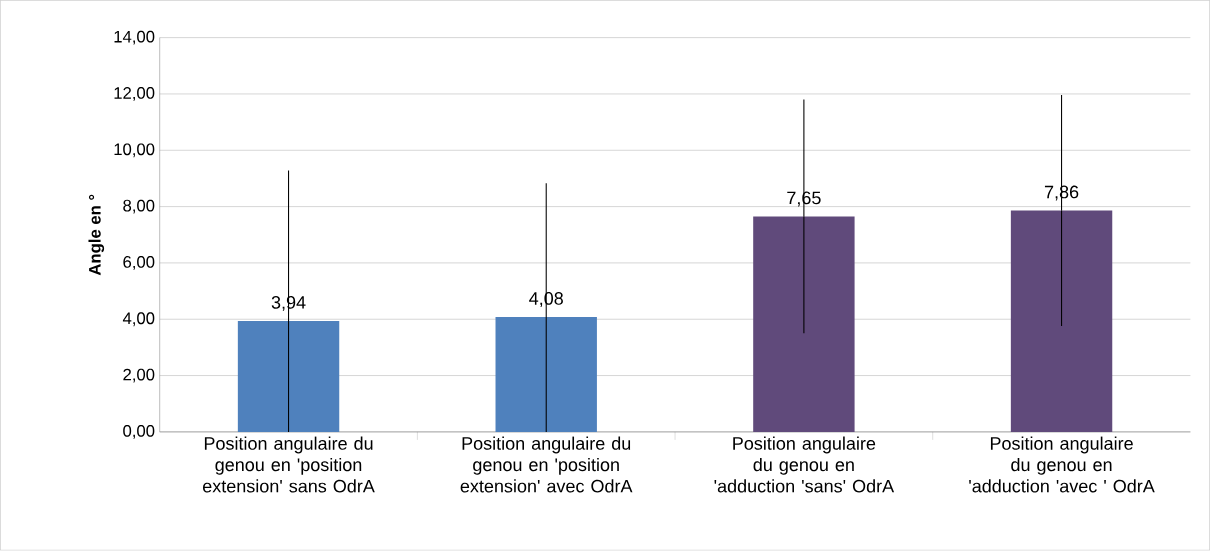 This screenshot has width=1210, height=551. What do you see at coordinates (96, 235) in the screenshot?
I see `y-axis-title: Angle en °` at bounding box center [96, 235].